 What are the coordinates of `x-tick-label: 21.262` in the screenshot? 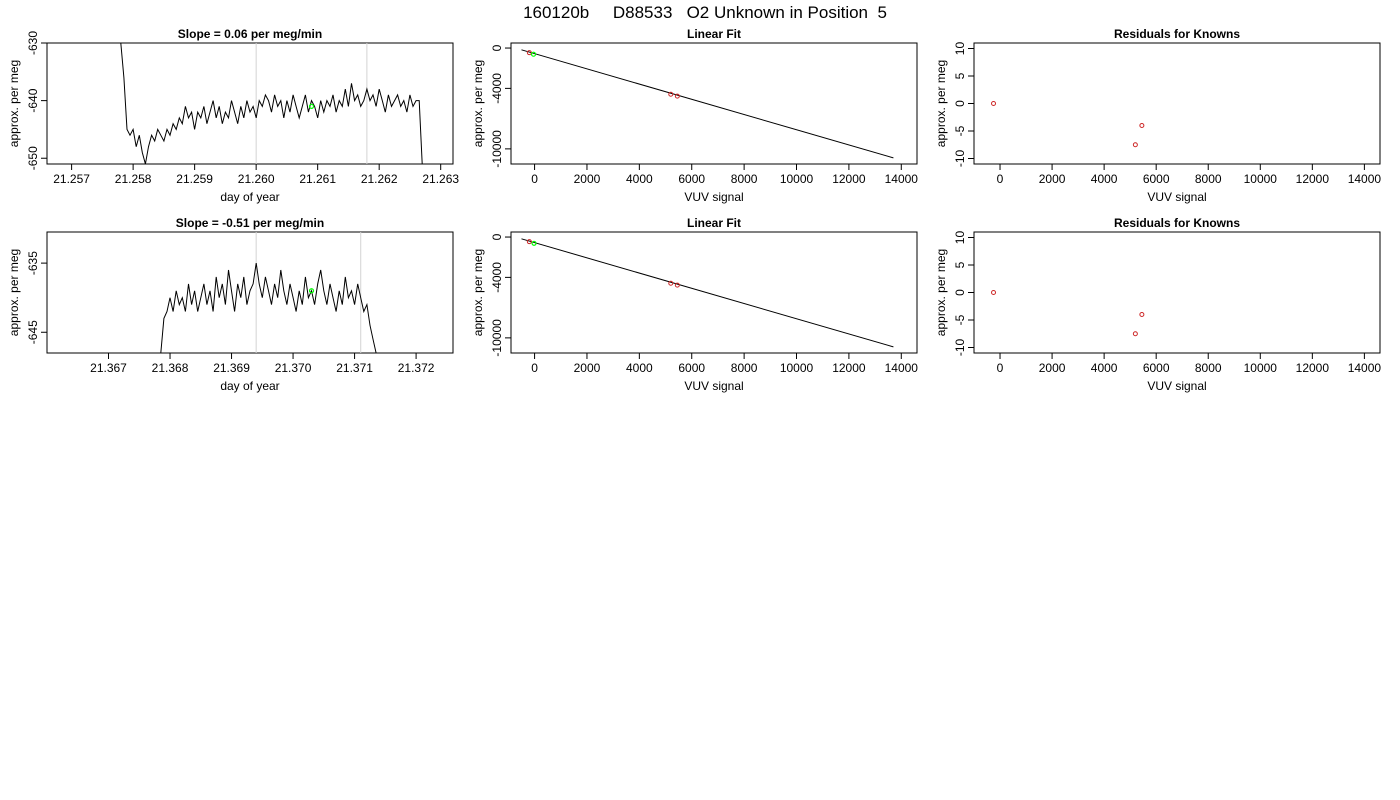 It's located at (379, 179).